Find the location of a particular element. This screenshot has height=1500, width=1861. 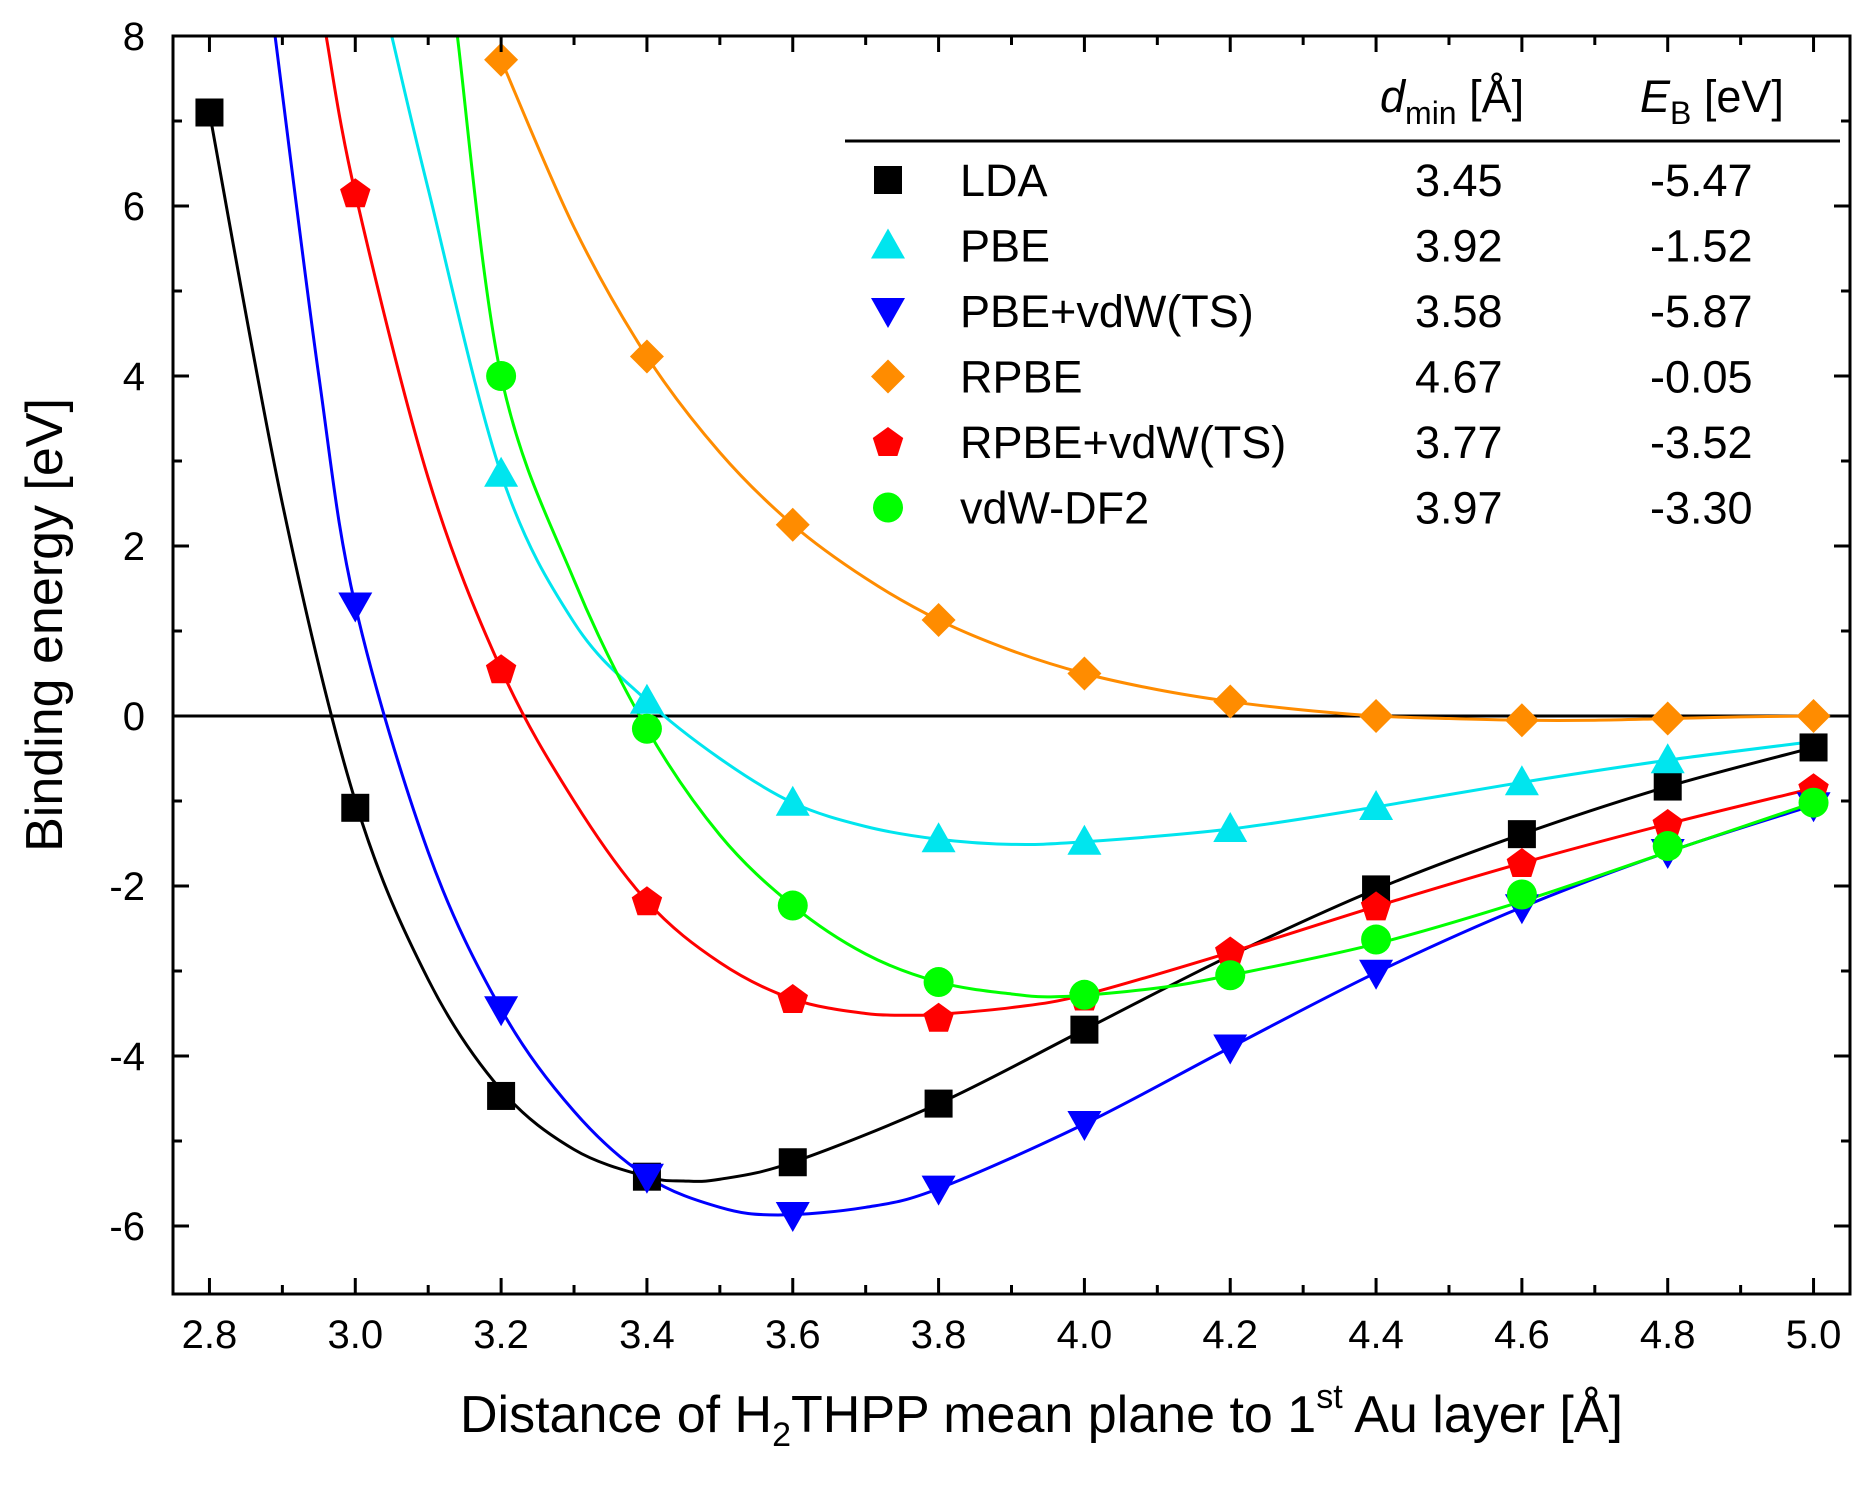

x-tick-label: 3.8 is located at coordinates (939, 1335).